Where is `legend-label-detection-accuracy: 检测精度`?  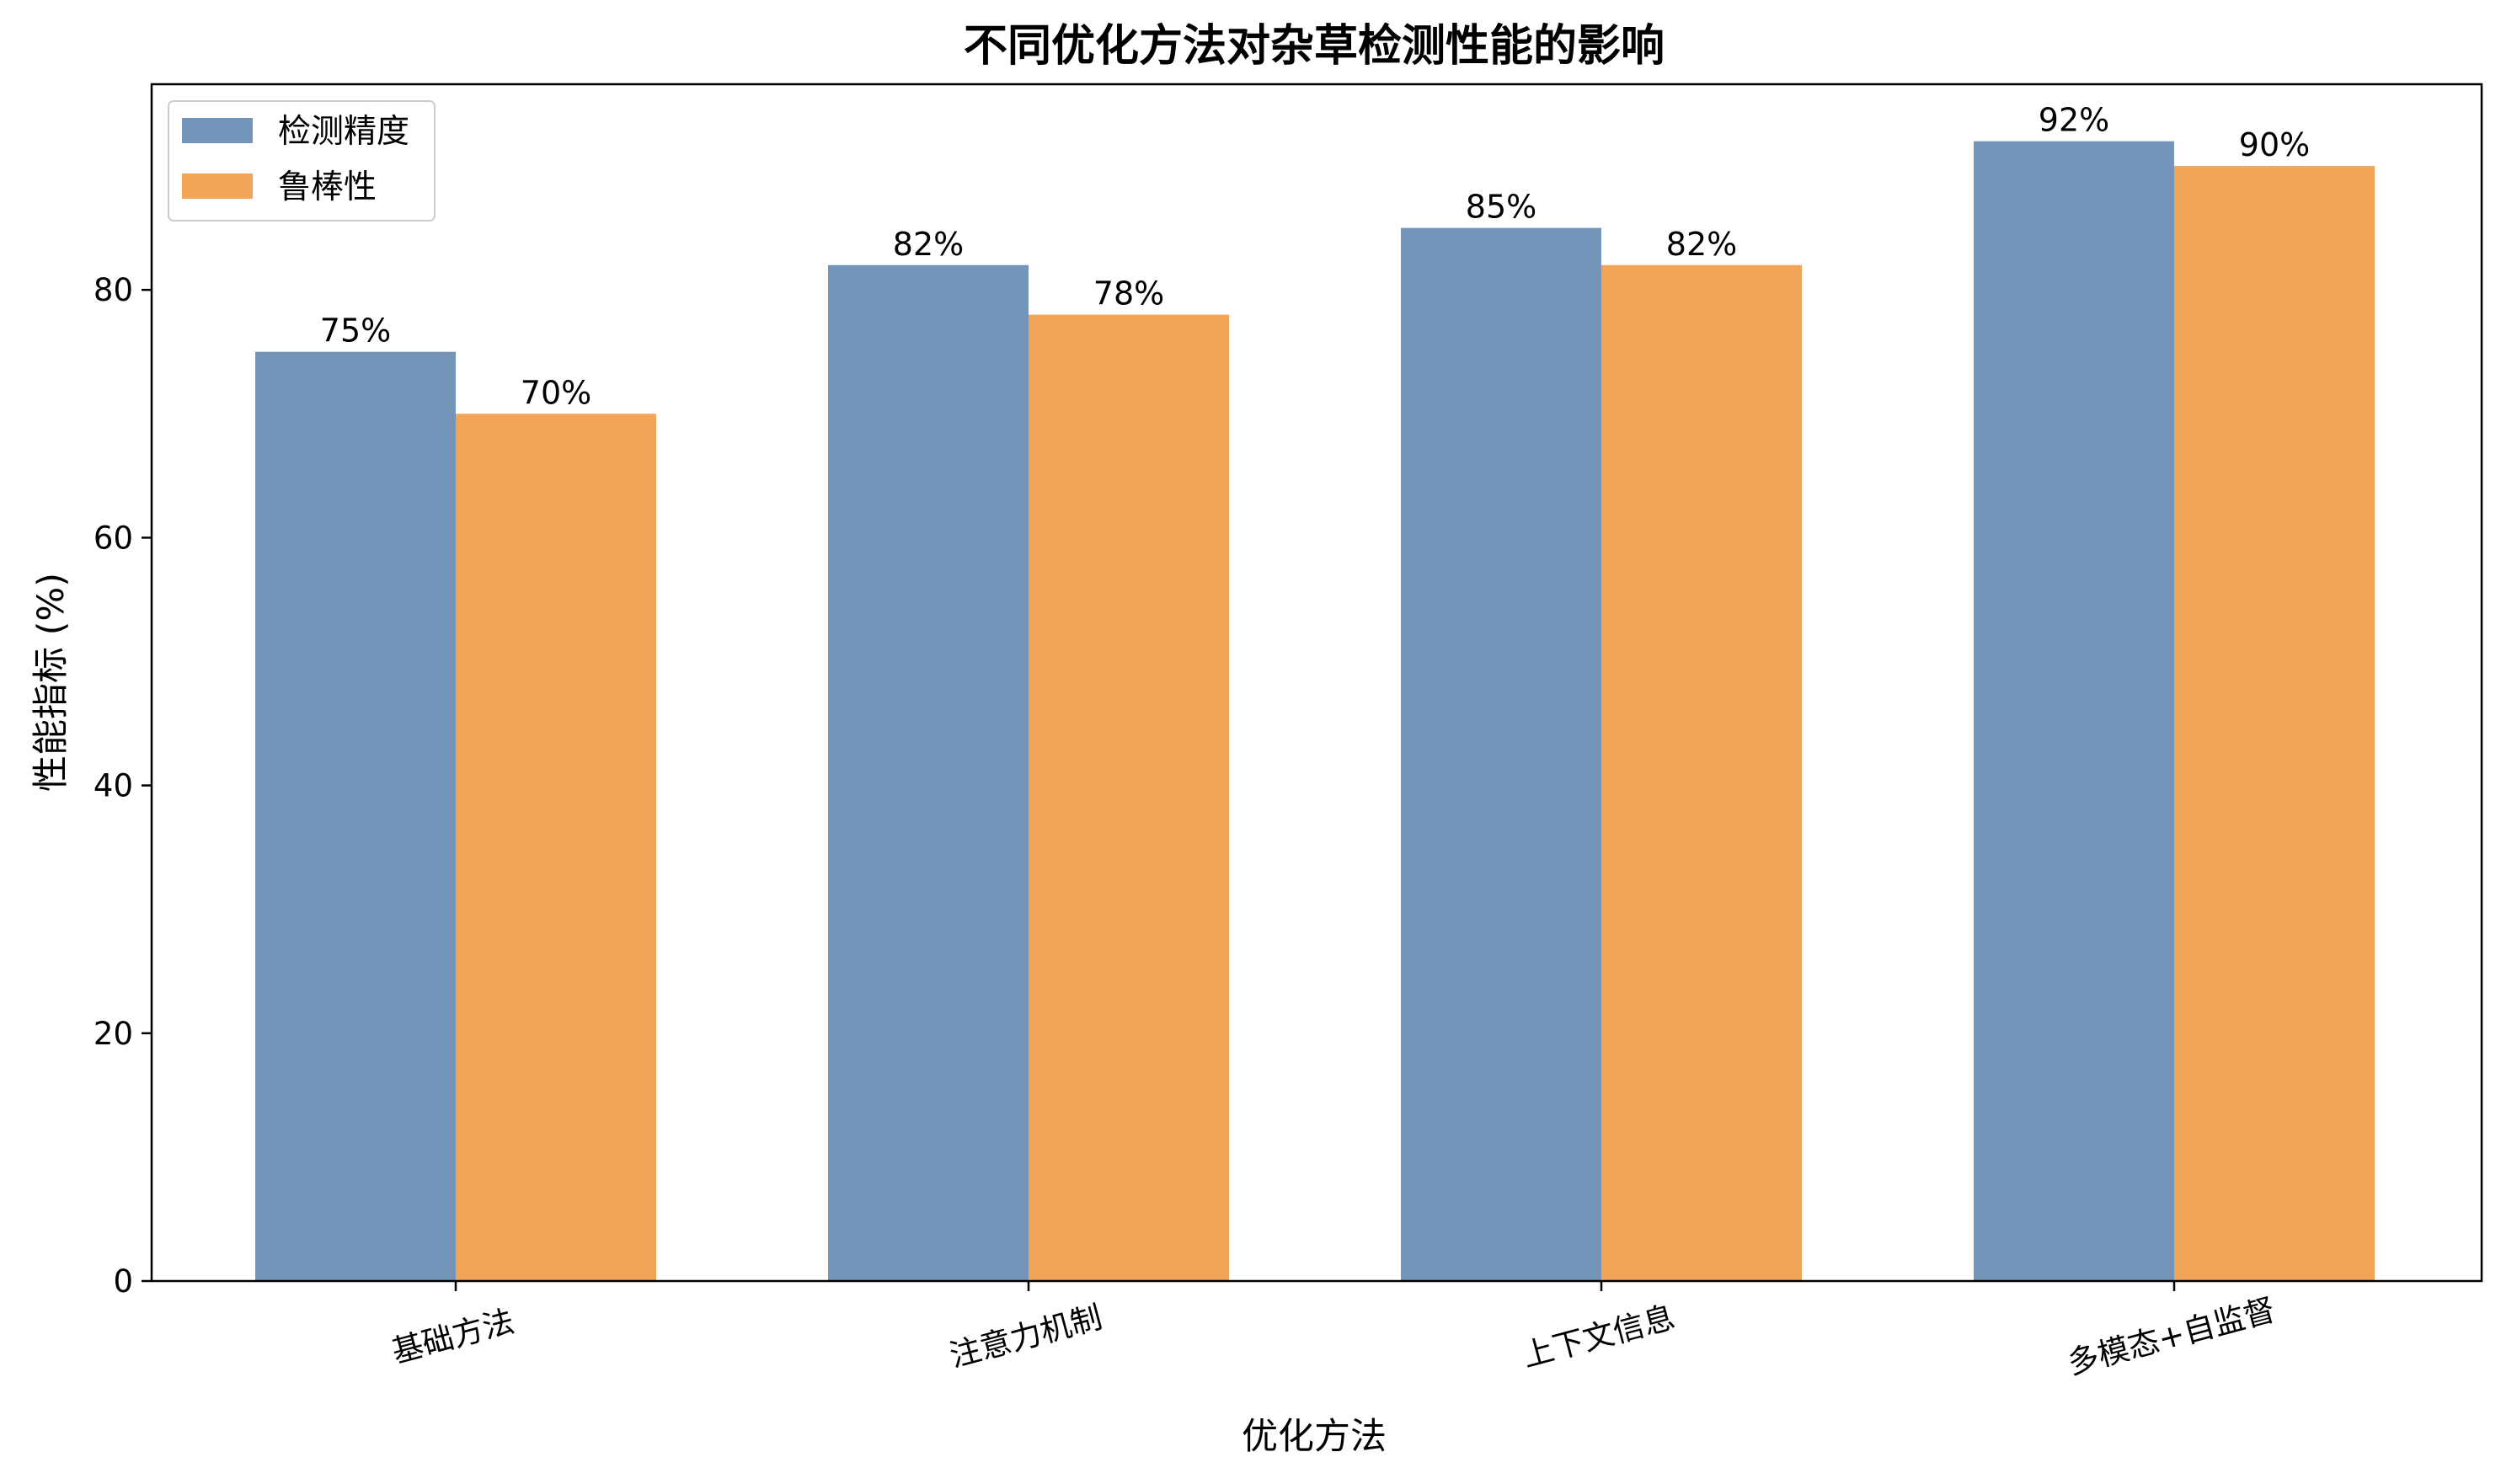
legend-label-detection-accuracy: 检测精度 is located at coordinates (343, 132).